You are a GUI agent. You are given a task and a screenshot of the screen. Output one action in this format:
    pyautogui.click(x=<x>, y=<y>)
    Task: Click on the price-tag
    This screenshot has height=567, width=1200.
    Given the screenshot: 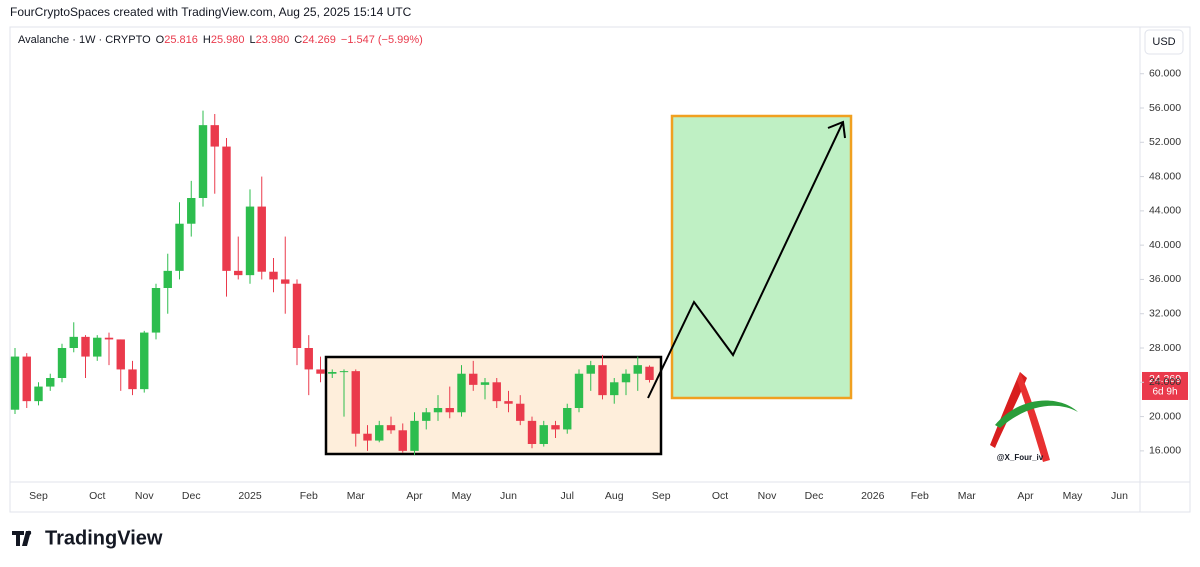 What is the action you would take?
    pyautogui.click(x=1165, y=385)
    